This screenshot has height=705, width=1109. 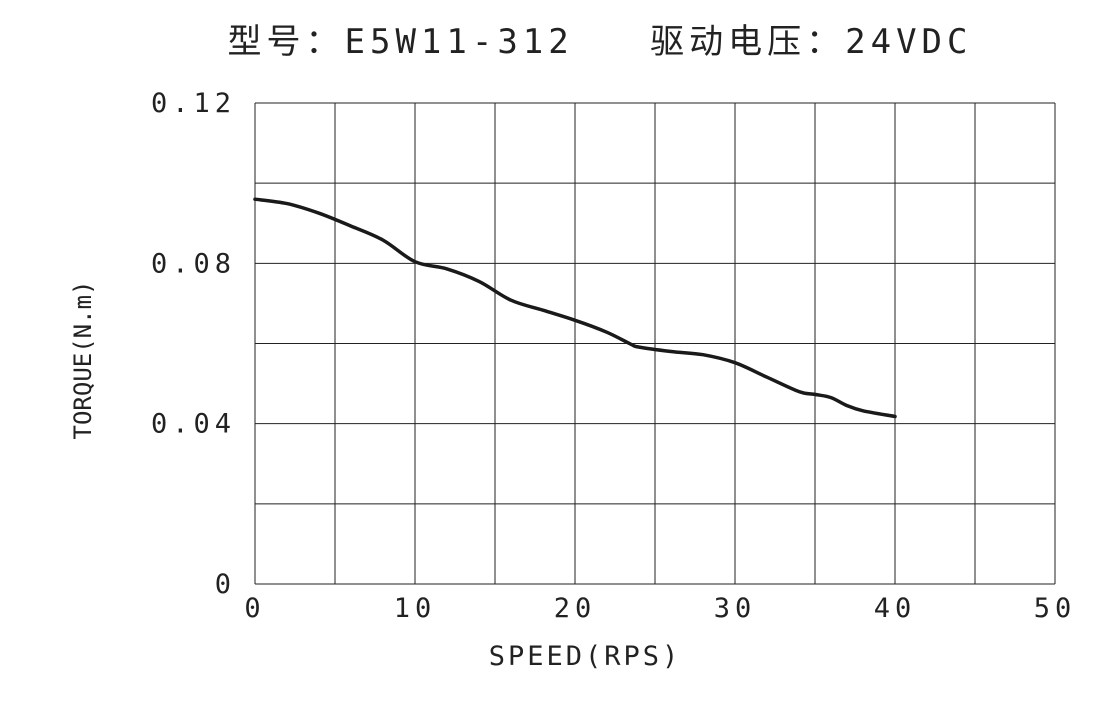 I want to click on y-tick-labels: 0 0.04 0.08 0.12, so click(x=193, y=344).